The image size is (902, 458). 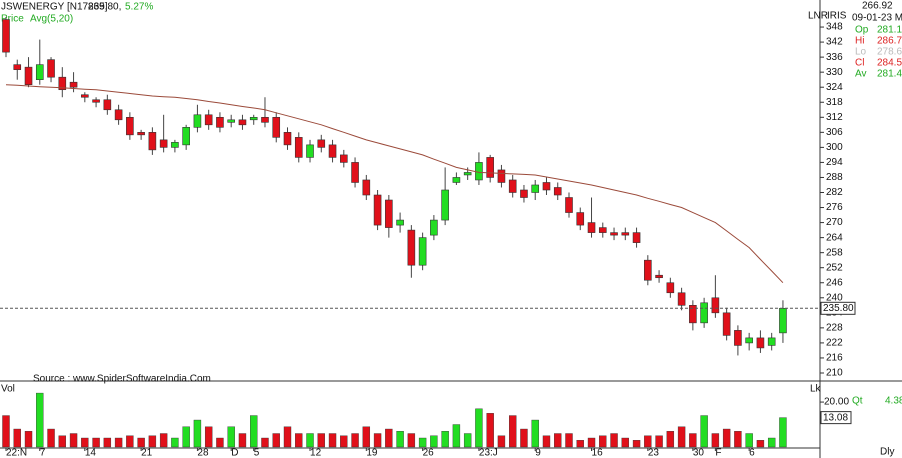 I want to click on period: Dly, so click(x=887, y=452).